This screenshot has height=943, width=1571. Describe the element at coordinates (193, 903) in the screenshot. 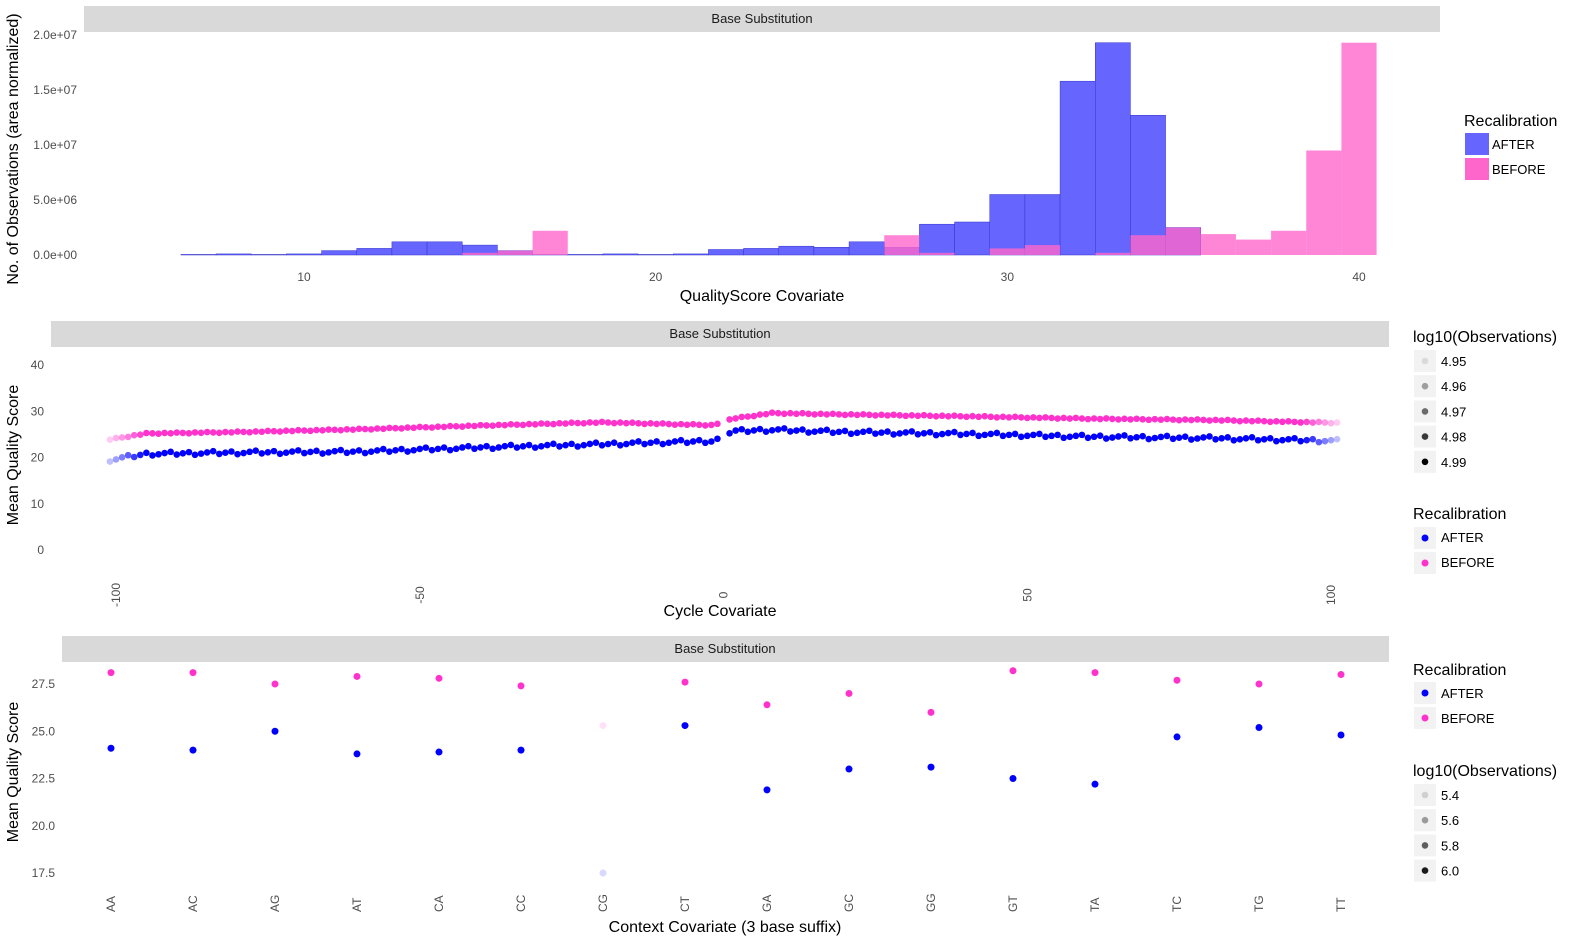

I see `x-tick-label: AC` at that location.